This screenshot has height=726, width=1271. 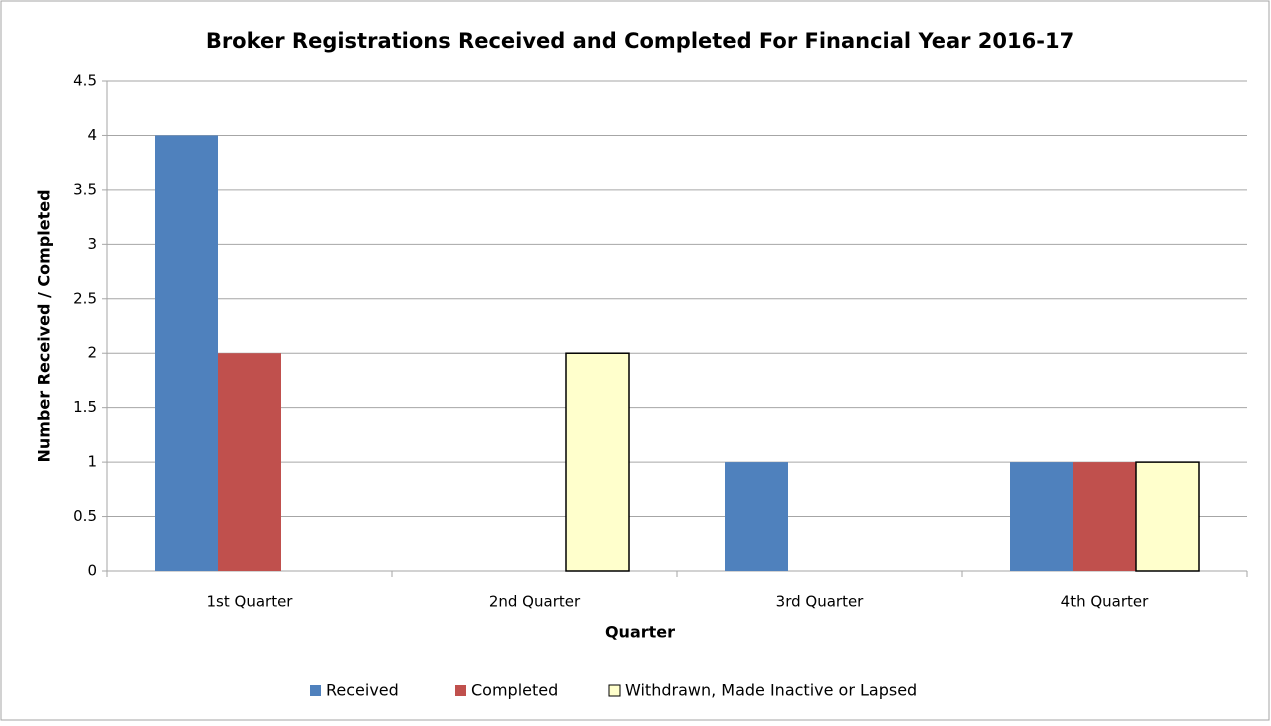 What do you see at coordinates (514, 690) in the screenshot?
I see `legend-label: Completed` at bounding box center [514, 690].